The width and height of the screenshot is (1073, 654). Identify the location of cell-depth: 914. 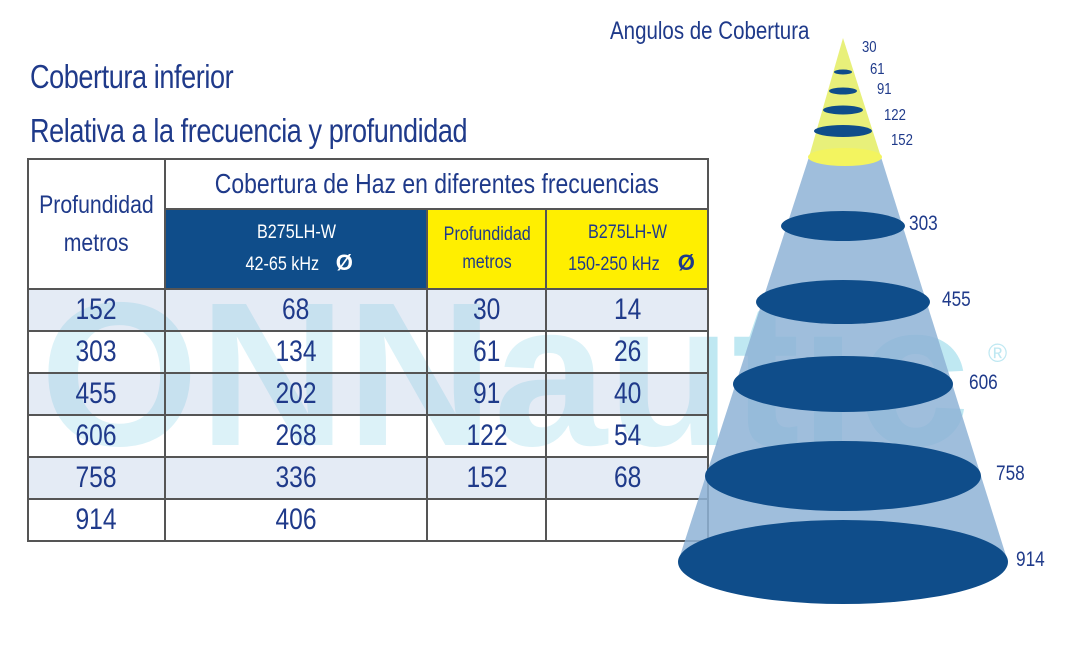
(96, 520).